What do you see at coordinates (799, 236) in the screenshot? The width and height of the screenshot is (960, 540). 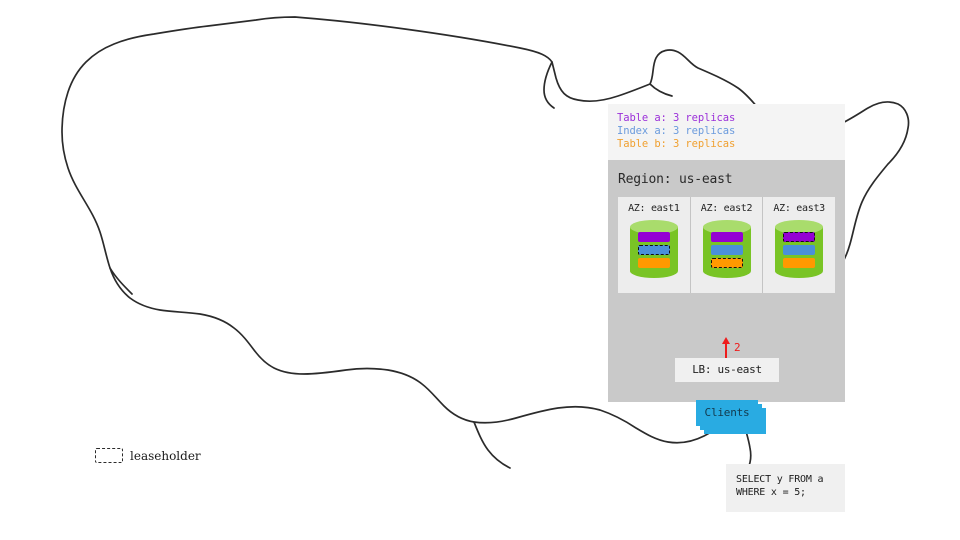 I see `replica-table-a-leaseholder` at bounding box center [799, 236].